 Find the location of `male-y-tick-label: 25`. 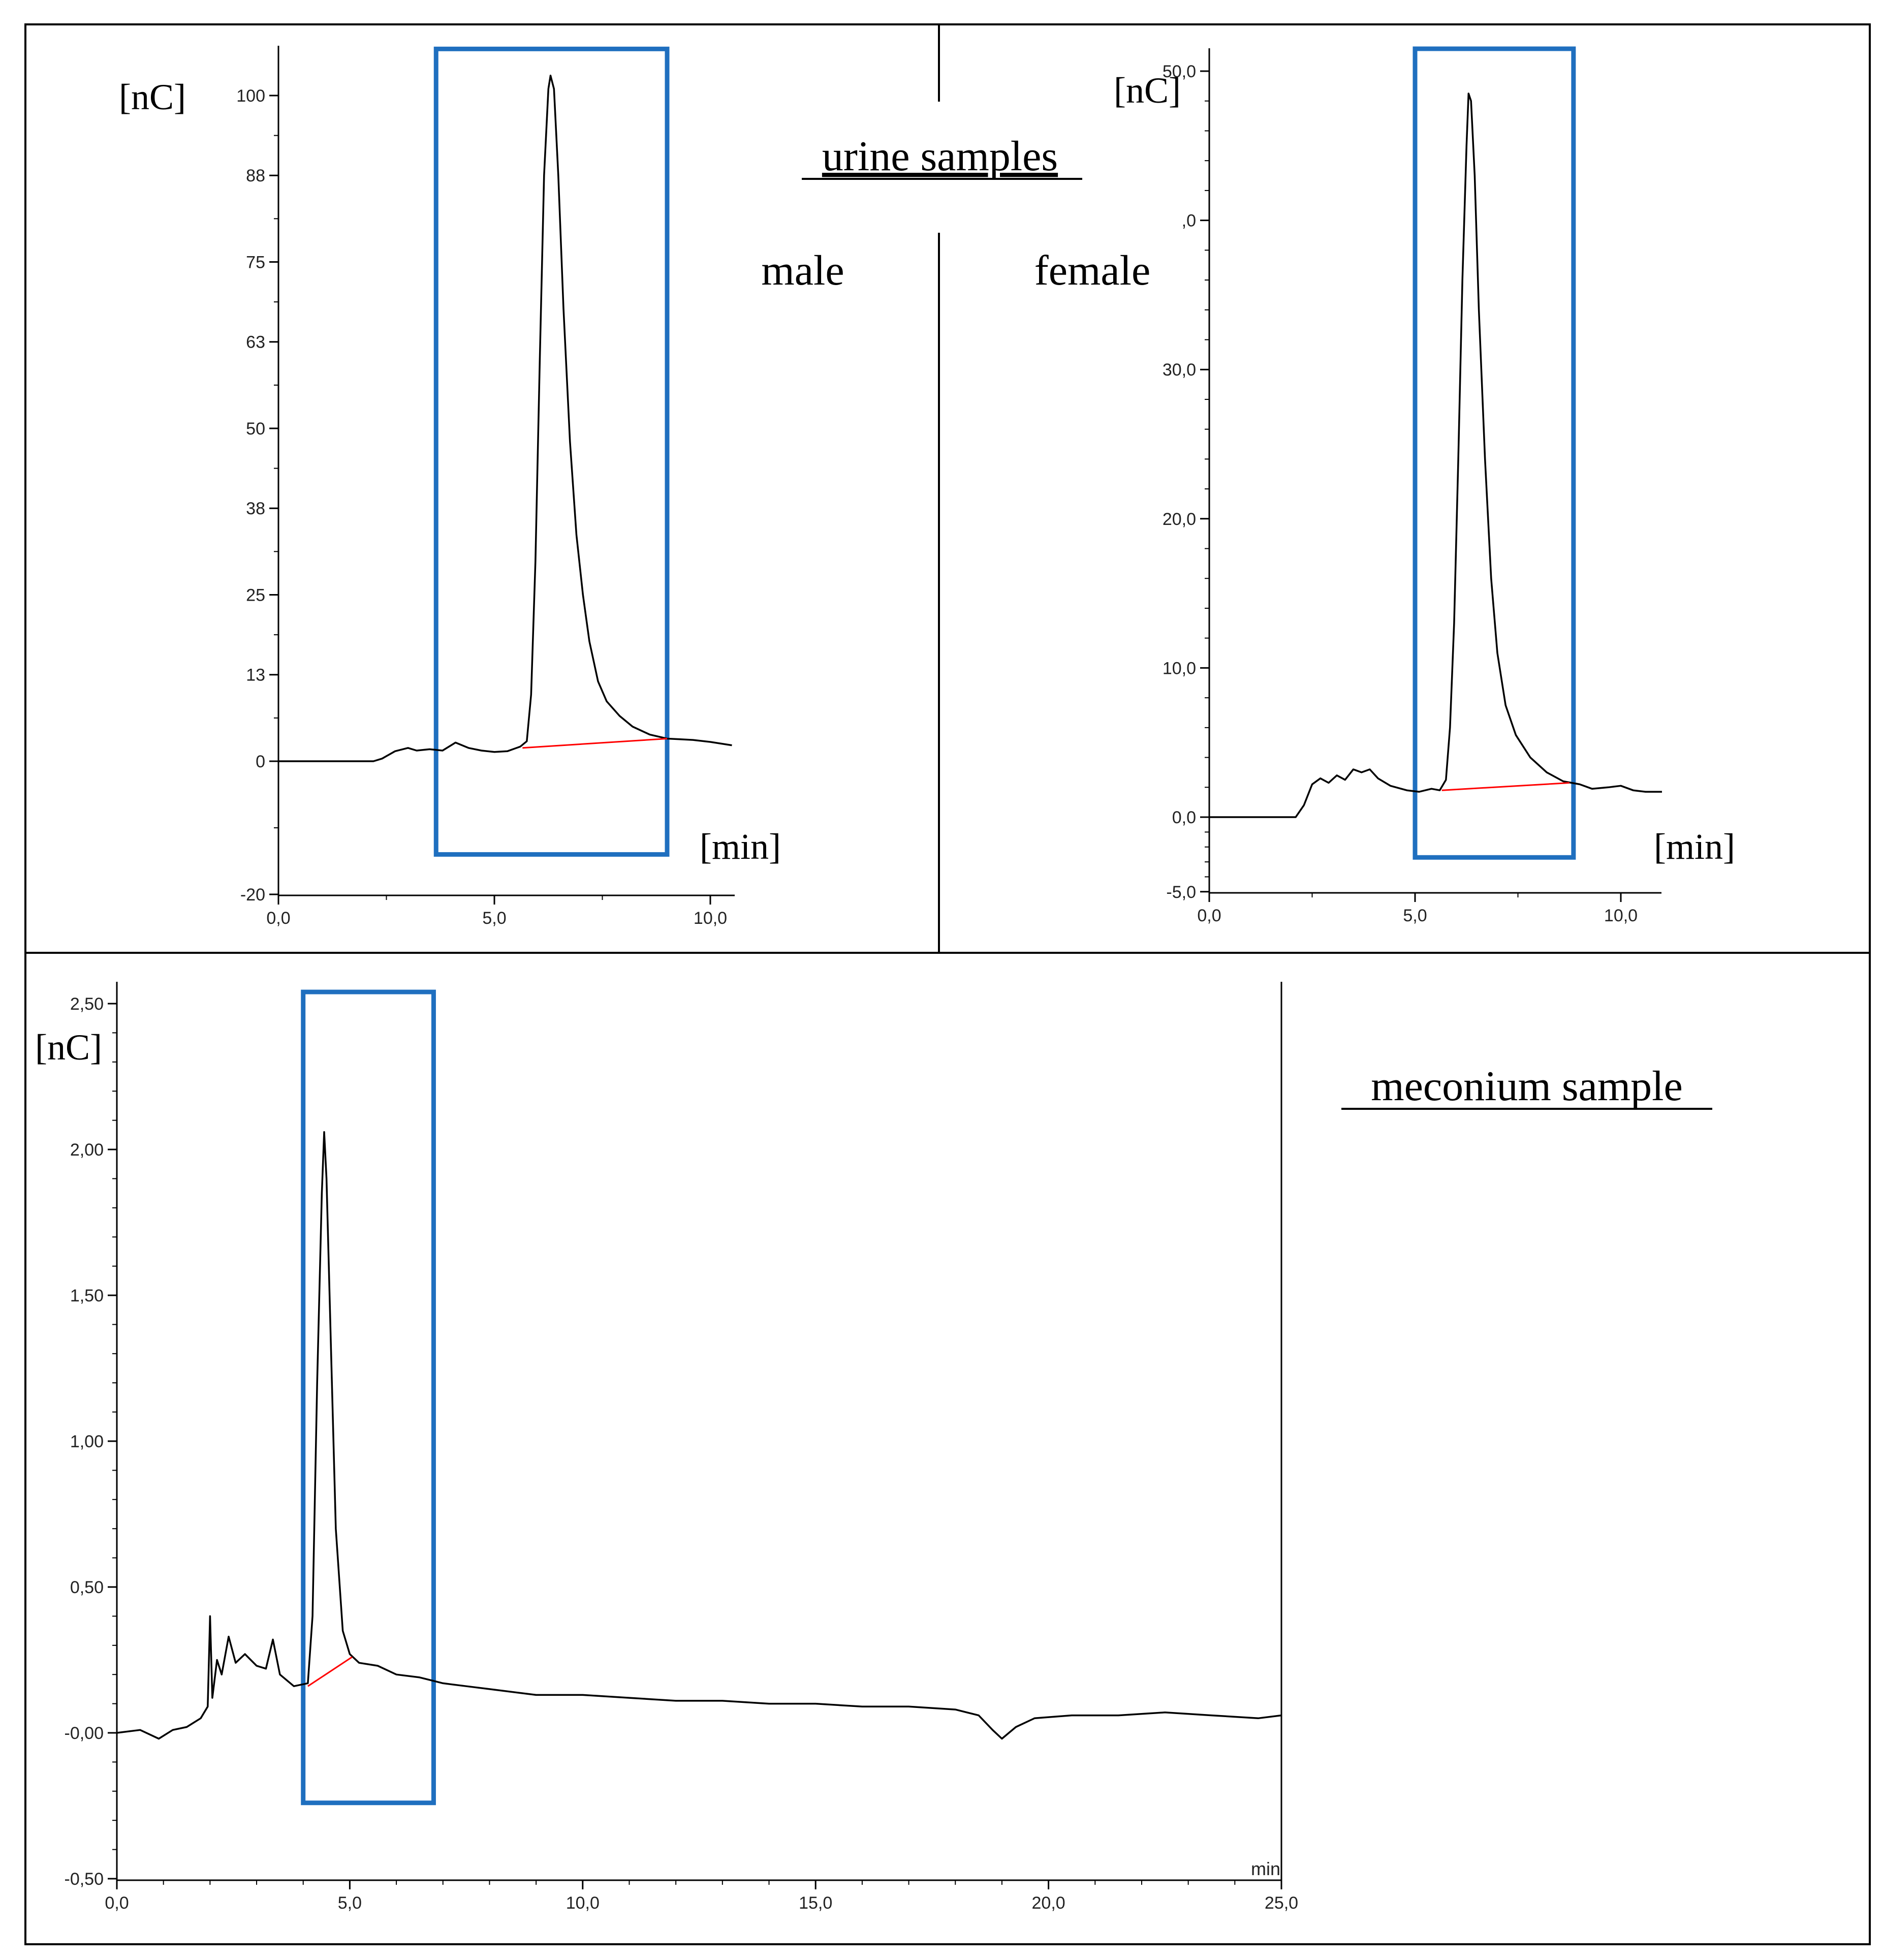

male-y-tick-label: 25 is located at coordinates (255, 595).